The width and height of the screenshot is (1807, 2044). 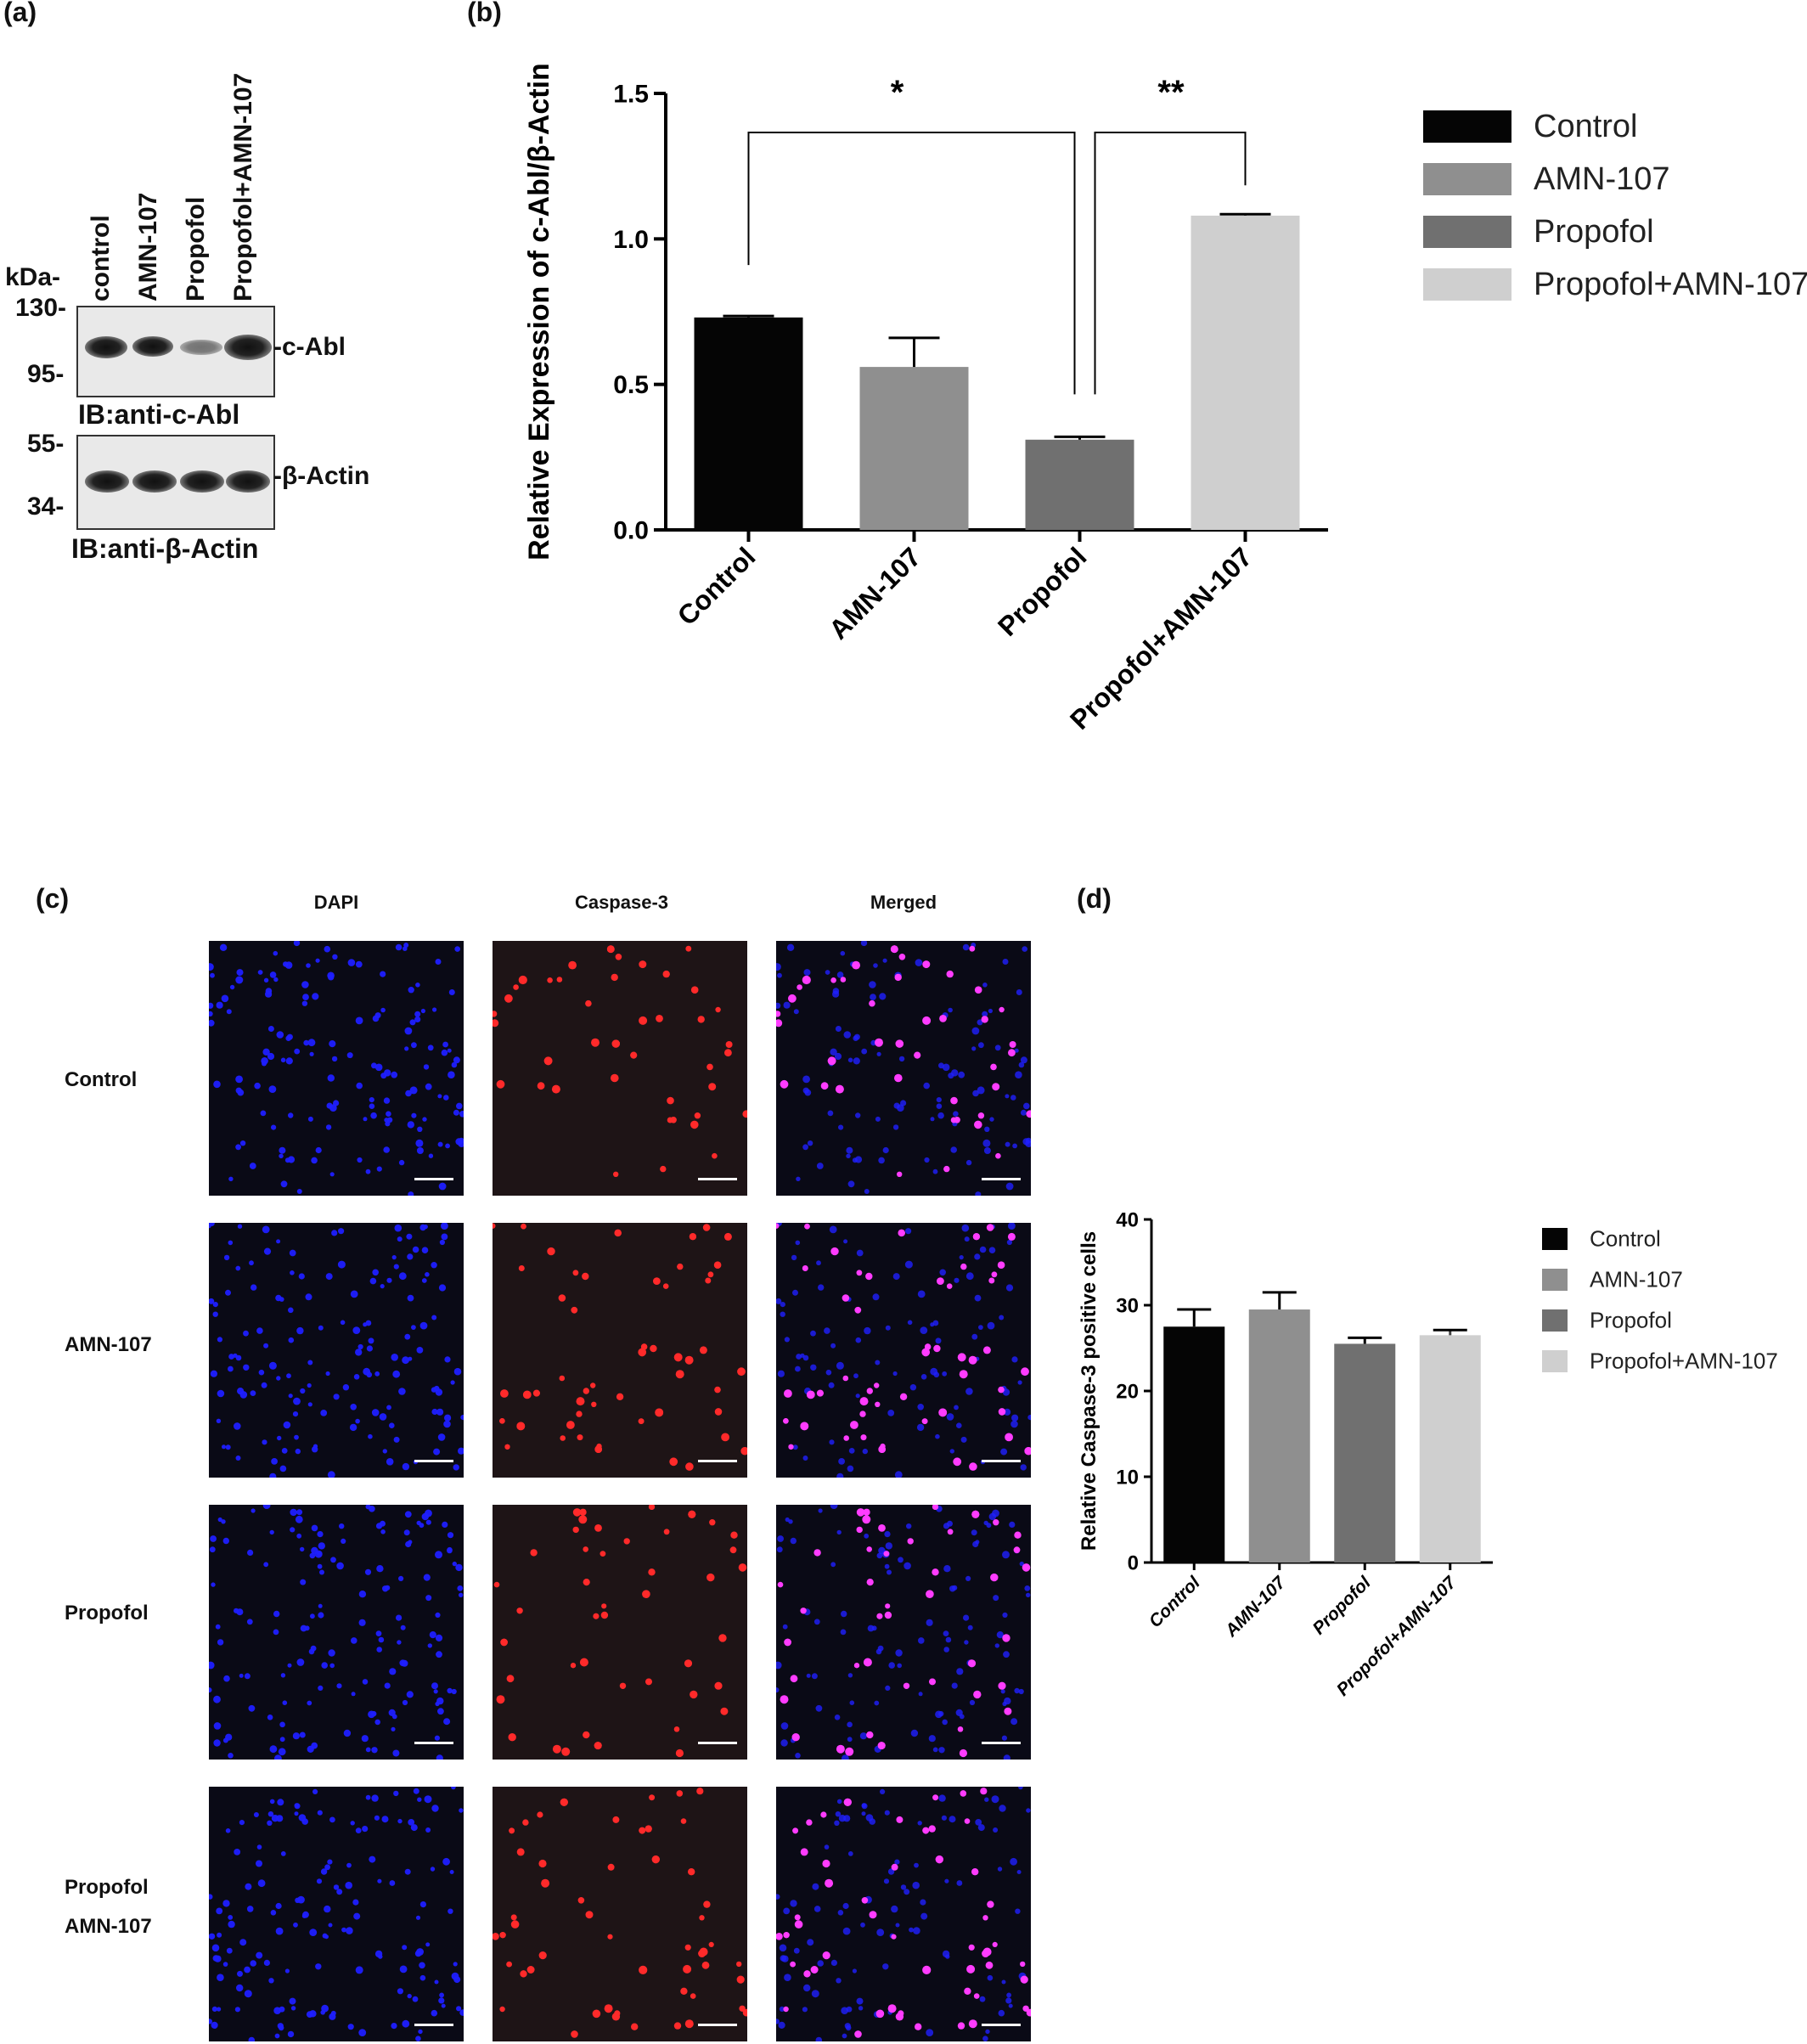 What do you see at coordinates (165, 549) in the screenshot?
I see `wb-caption-beta-actin: IB:anti-β-Actin` at bounding box center [165, 549].